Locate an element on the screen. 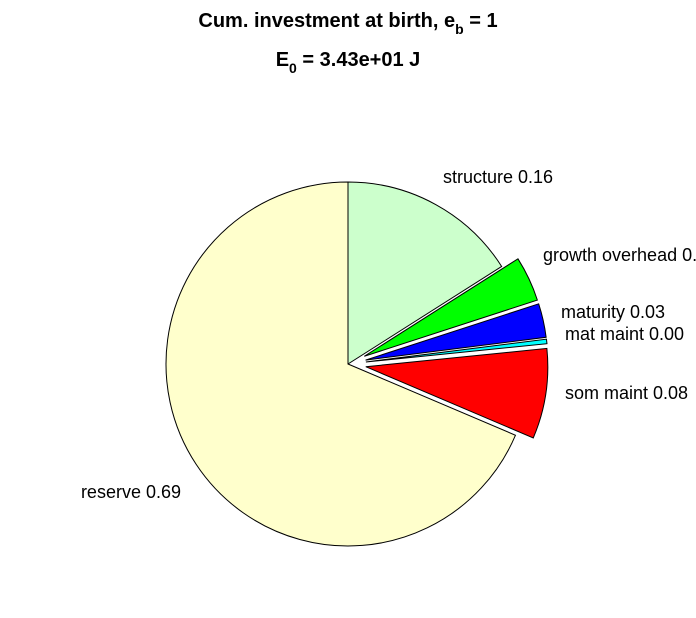 This screenshot has height=618, width=696. title-line1-main: Cum. investment at birth, e is located at coordinates (326, 21).